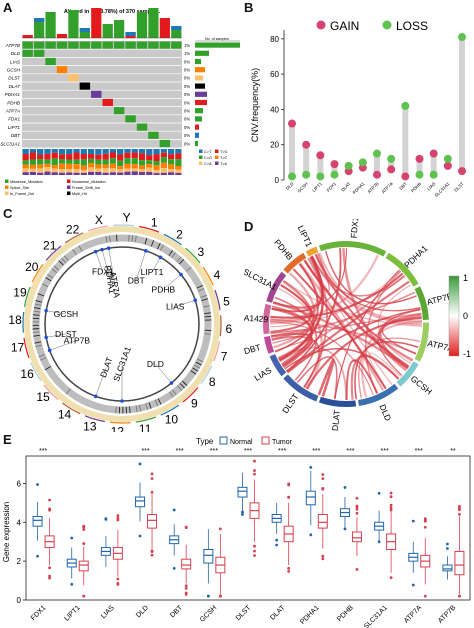 The width and height of the screenshot is (474, 628). I want to click on chromosome-label: 16, so click(27, 374).